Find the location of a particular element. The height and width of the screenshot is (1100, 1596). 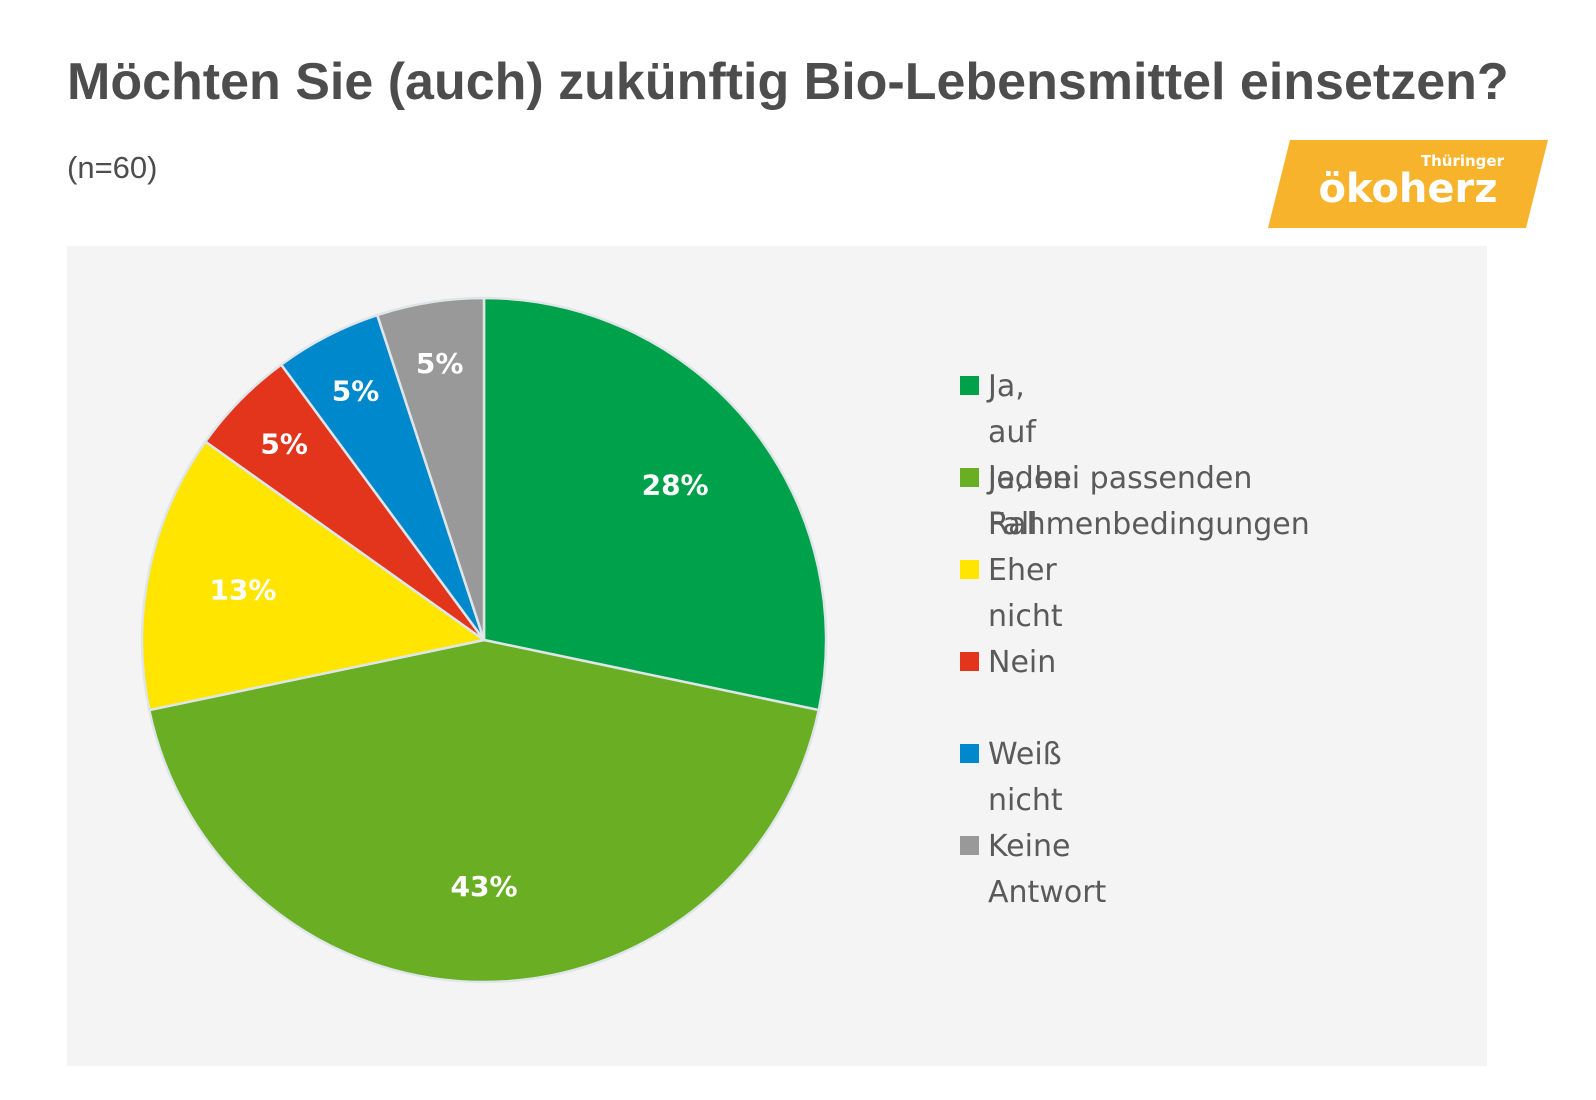

legend-item-1: Ja, bei passenden Rahmenbedingungen is located at coordinates (1135, 502).